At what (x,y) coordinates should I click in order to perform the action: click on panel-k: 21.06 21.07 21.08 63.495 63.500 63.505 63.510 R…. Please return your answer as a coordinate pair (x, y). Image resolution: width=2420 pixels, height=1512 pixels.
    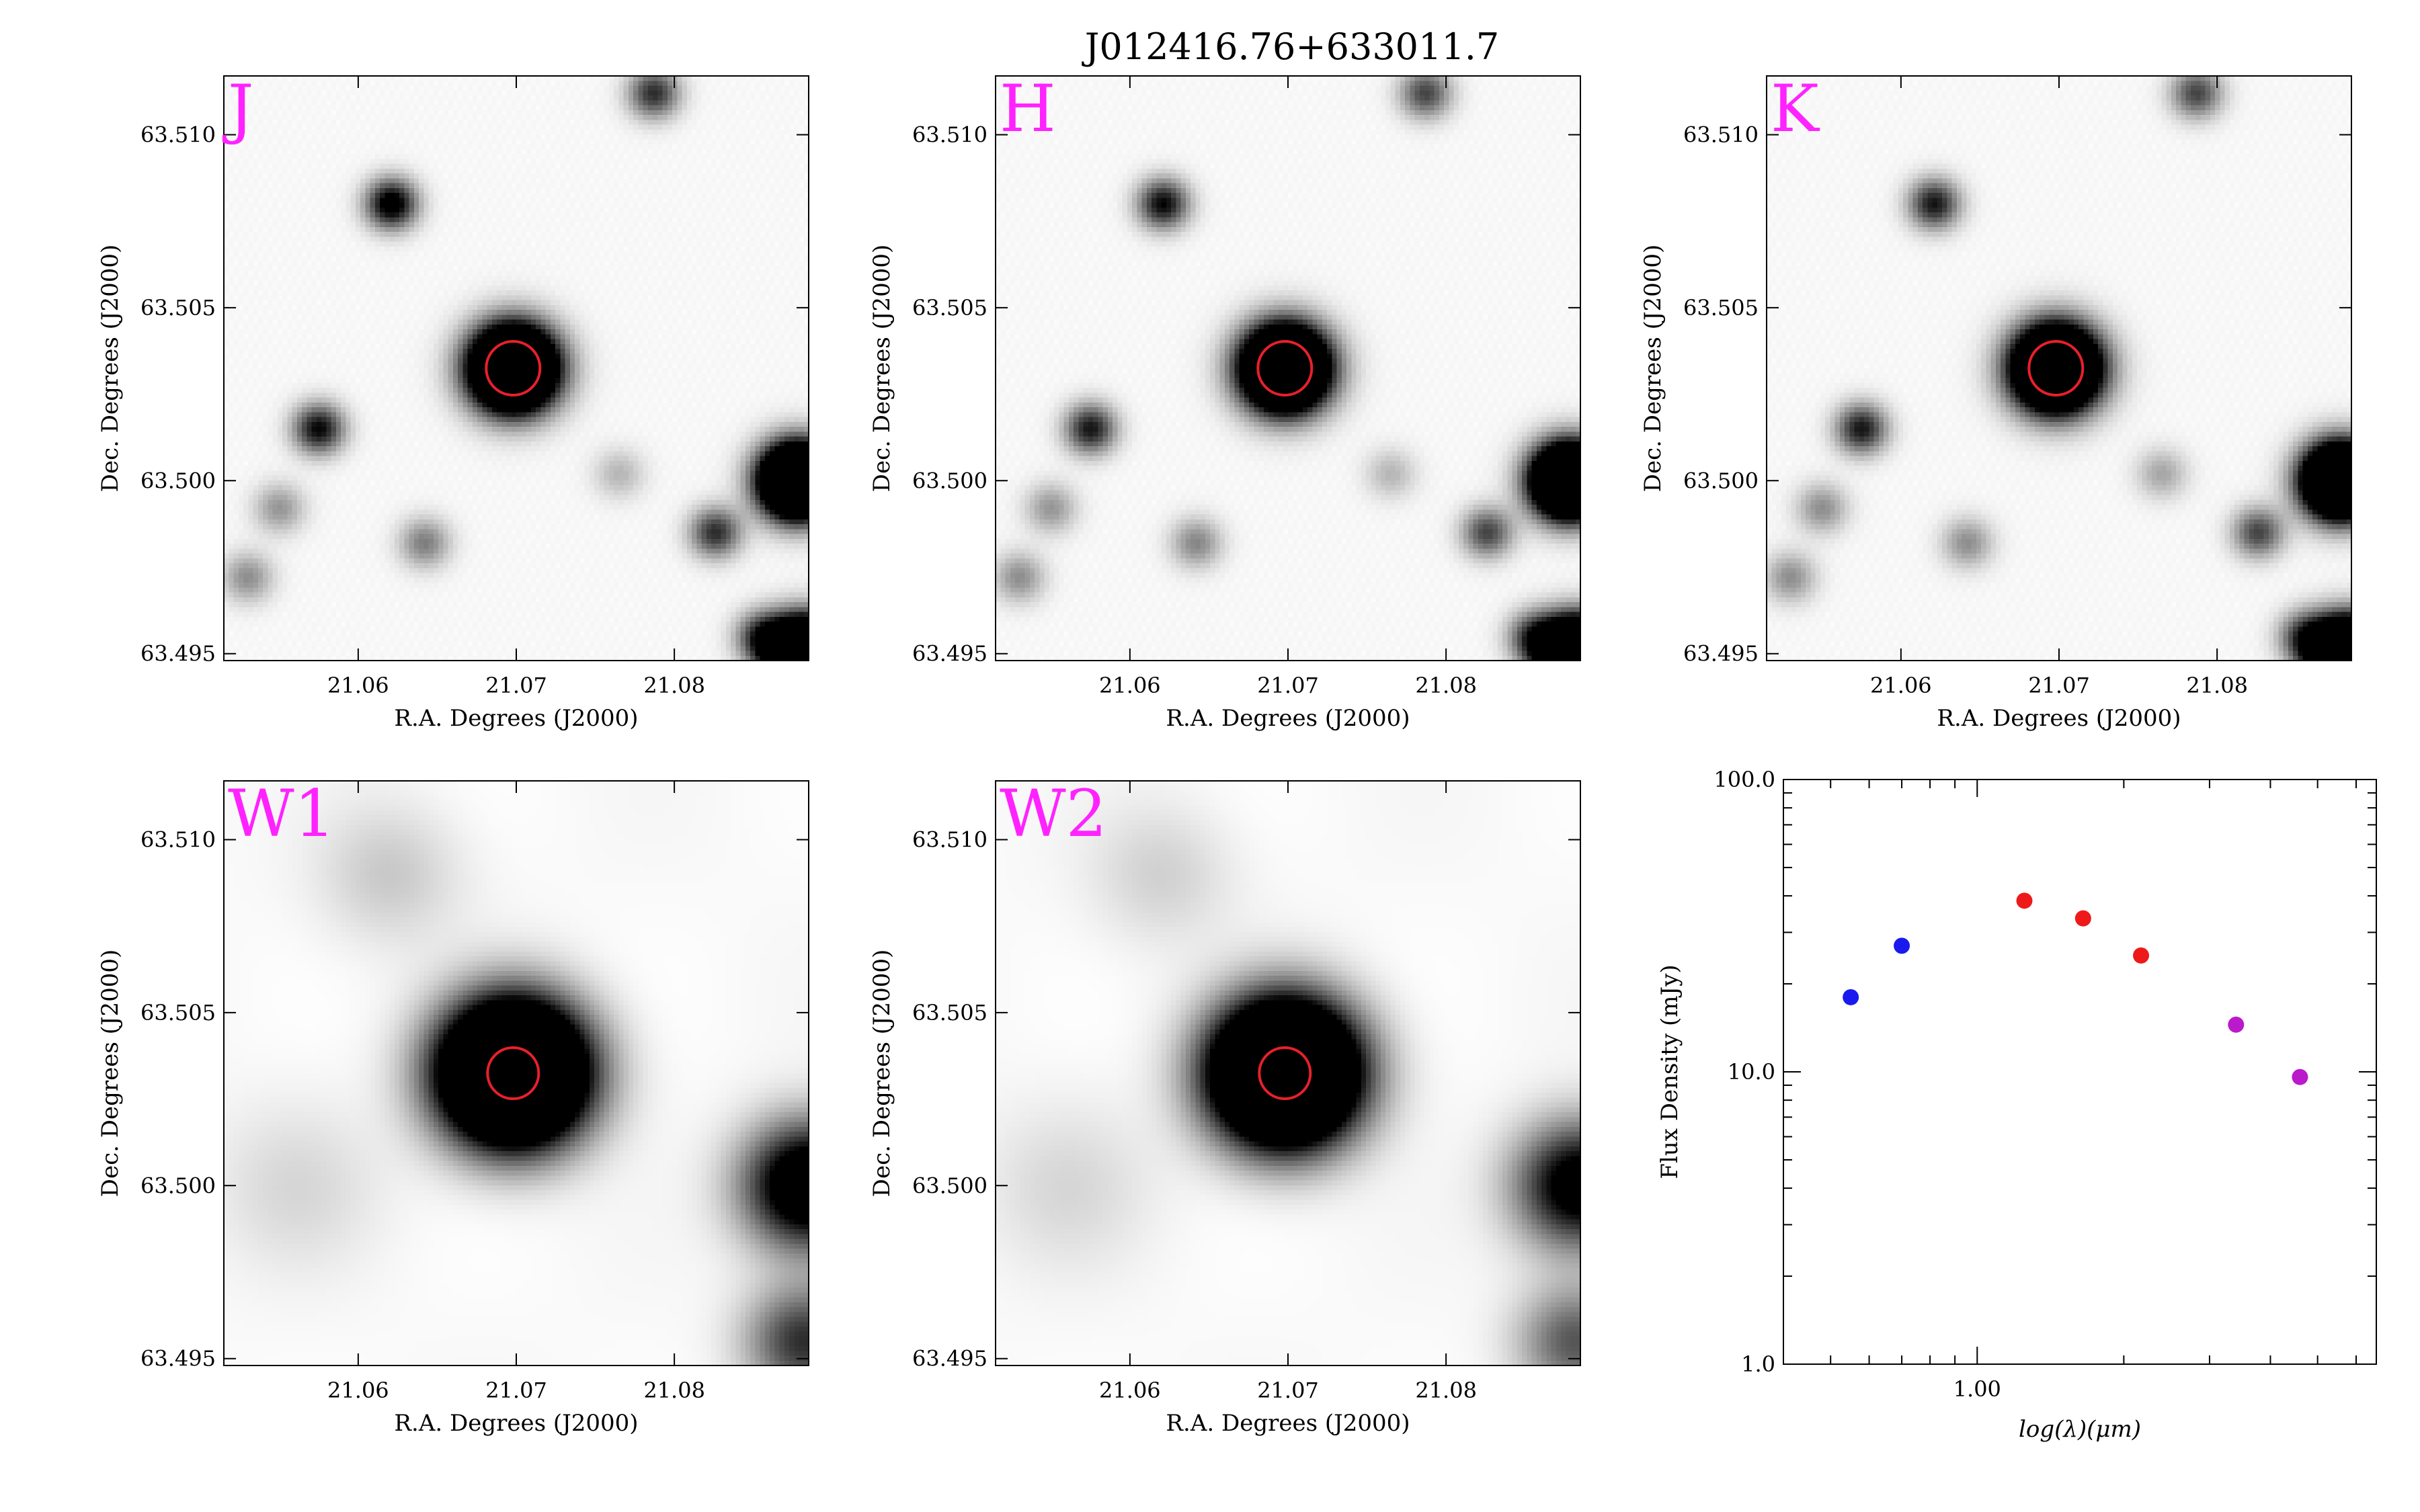
    Looking at the image, I should click on (1996, 401).